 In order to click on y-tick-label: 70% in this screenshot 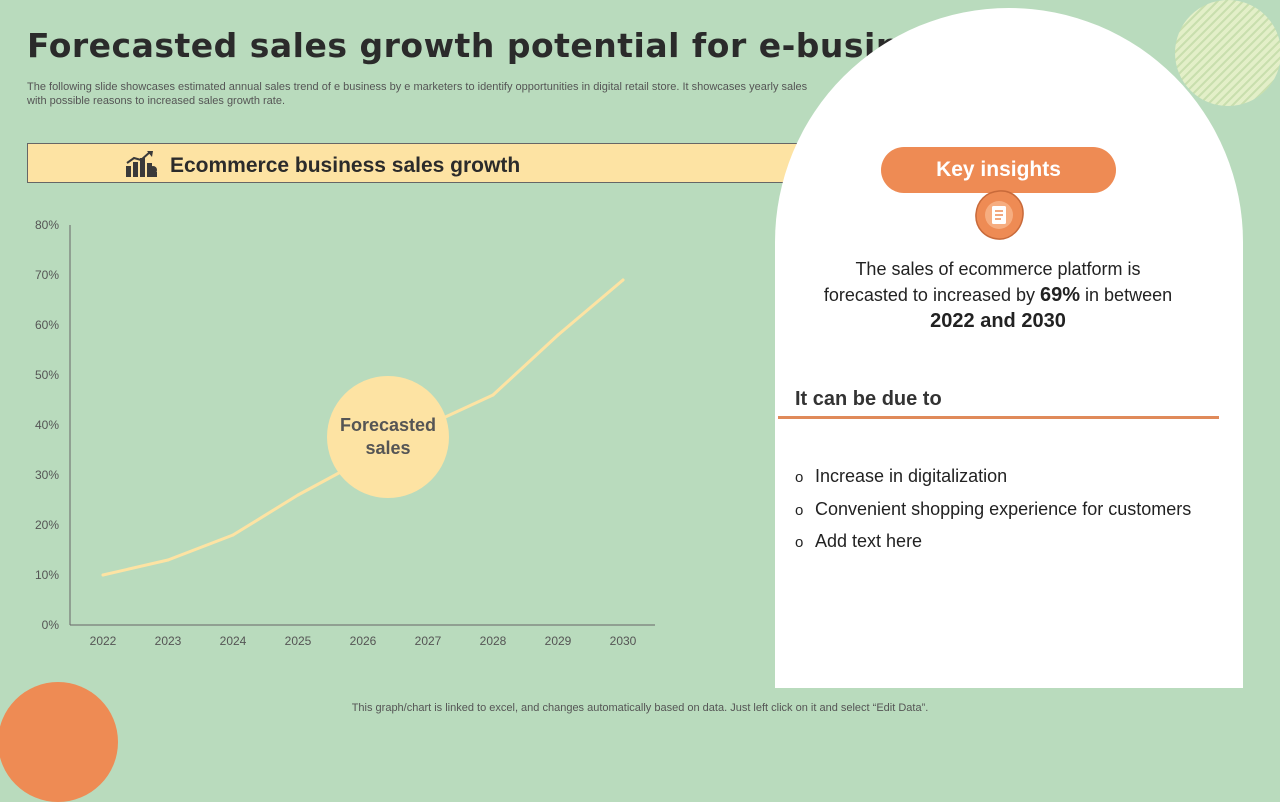, I will do `click(47, 275)`.